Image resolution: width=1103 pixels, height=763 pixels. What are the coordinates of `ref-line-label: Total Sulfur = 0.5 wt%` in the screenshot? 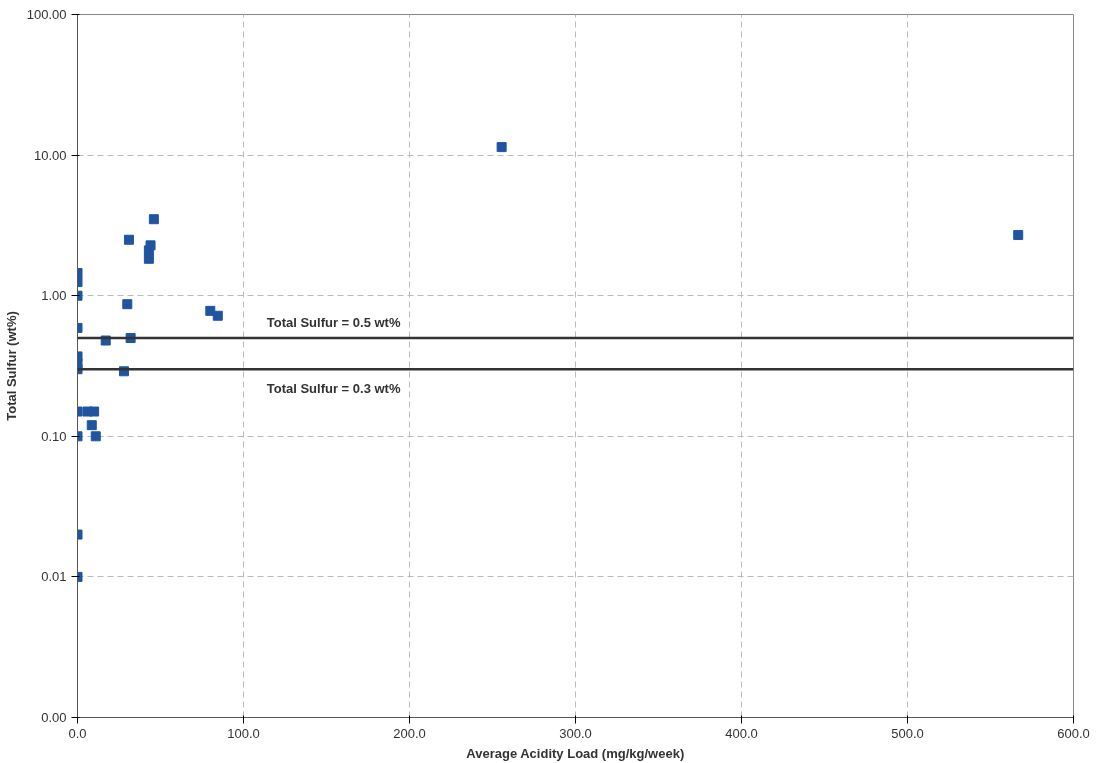 It's located at (333, 323).